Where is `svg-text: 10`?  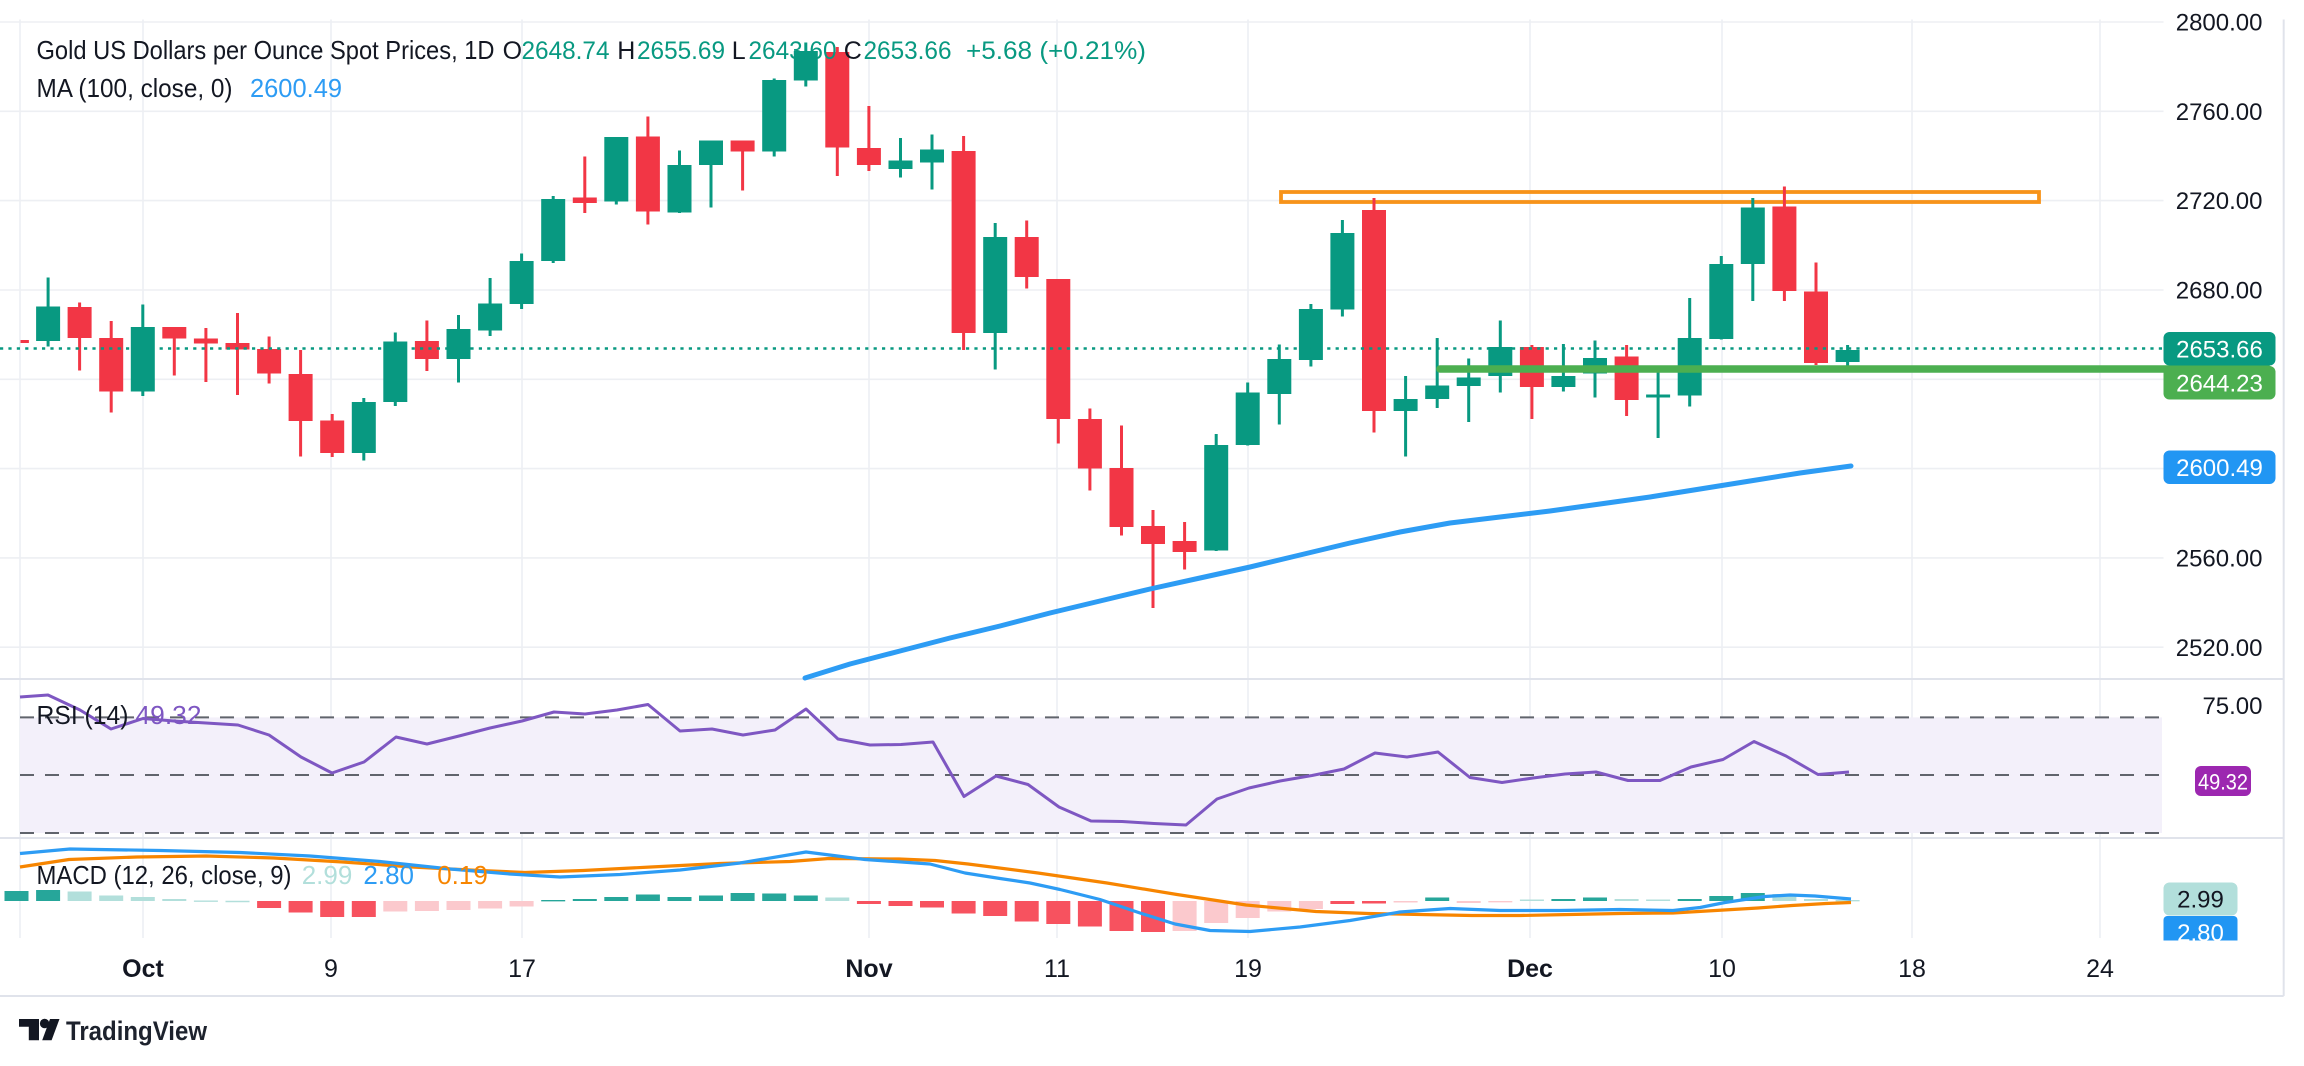
svg-text: 10 is located at coordinates (1722, 969).